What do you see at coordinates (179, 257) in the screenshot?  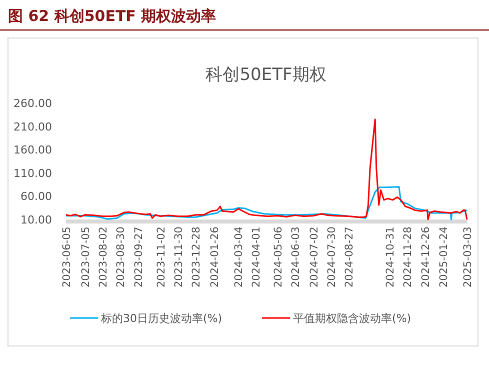 I see `x-tick-label: 2023-11-30` at bounding box center [179, 257].